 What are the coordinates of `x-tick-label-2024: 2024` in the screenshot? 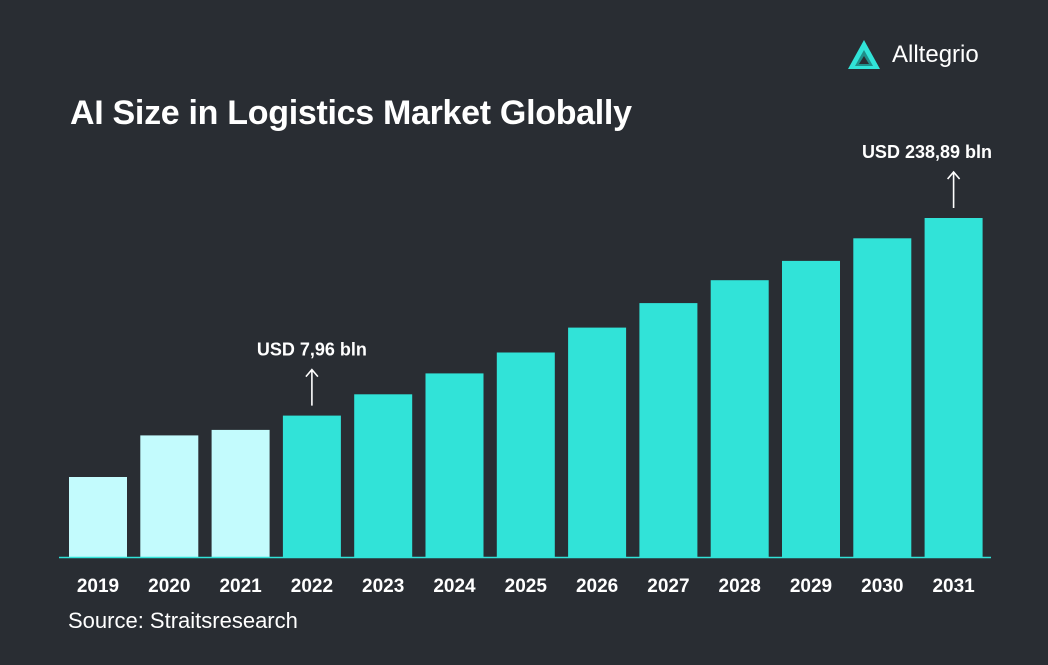 It's located at (454, 586).